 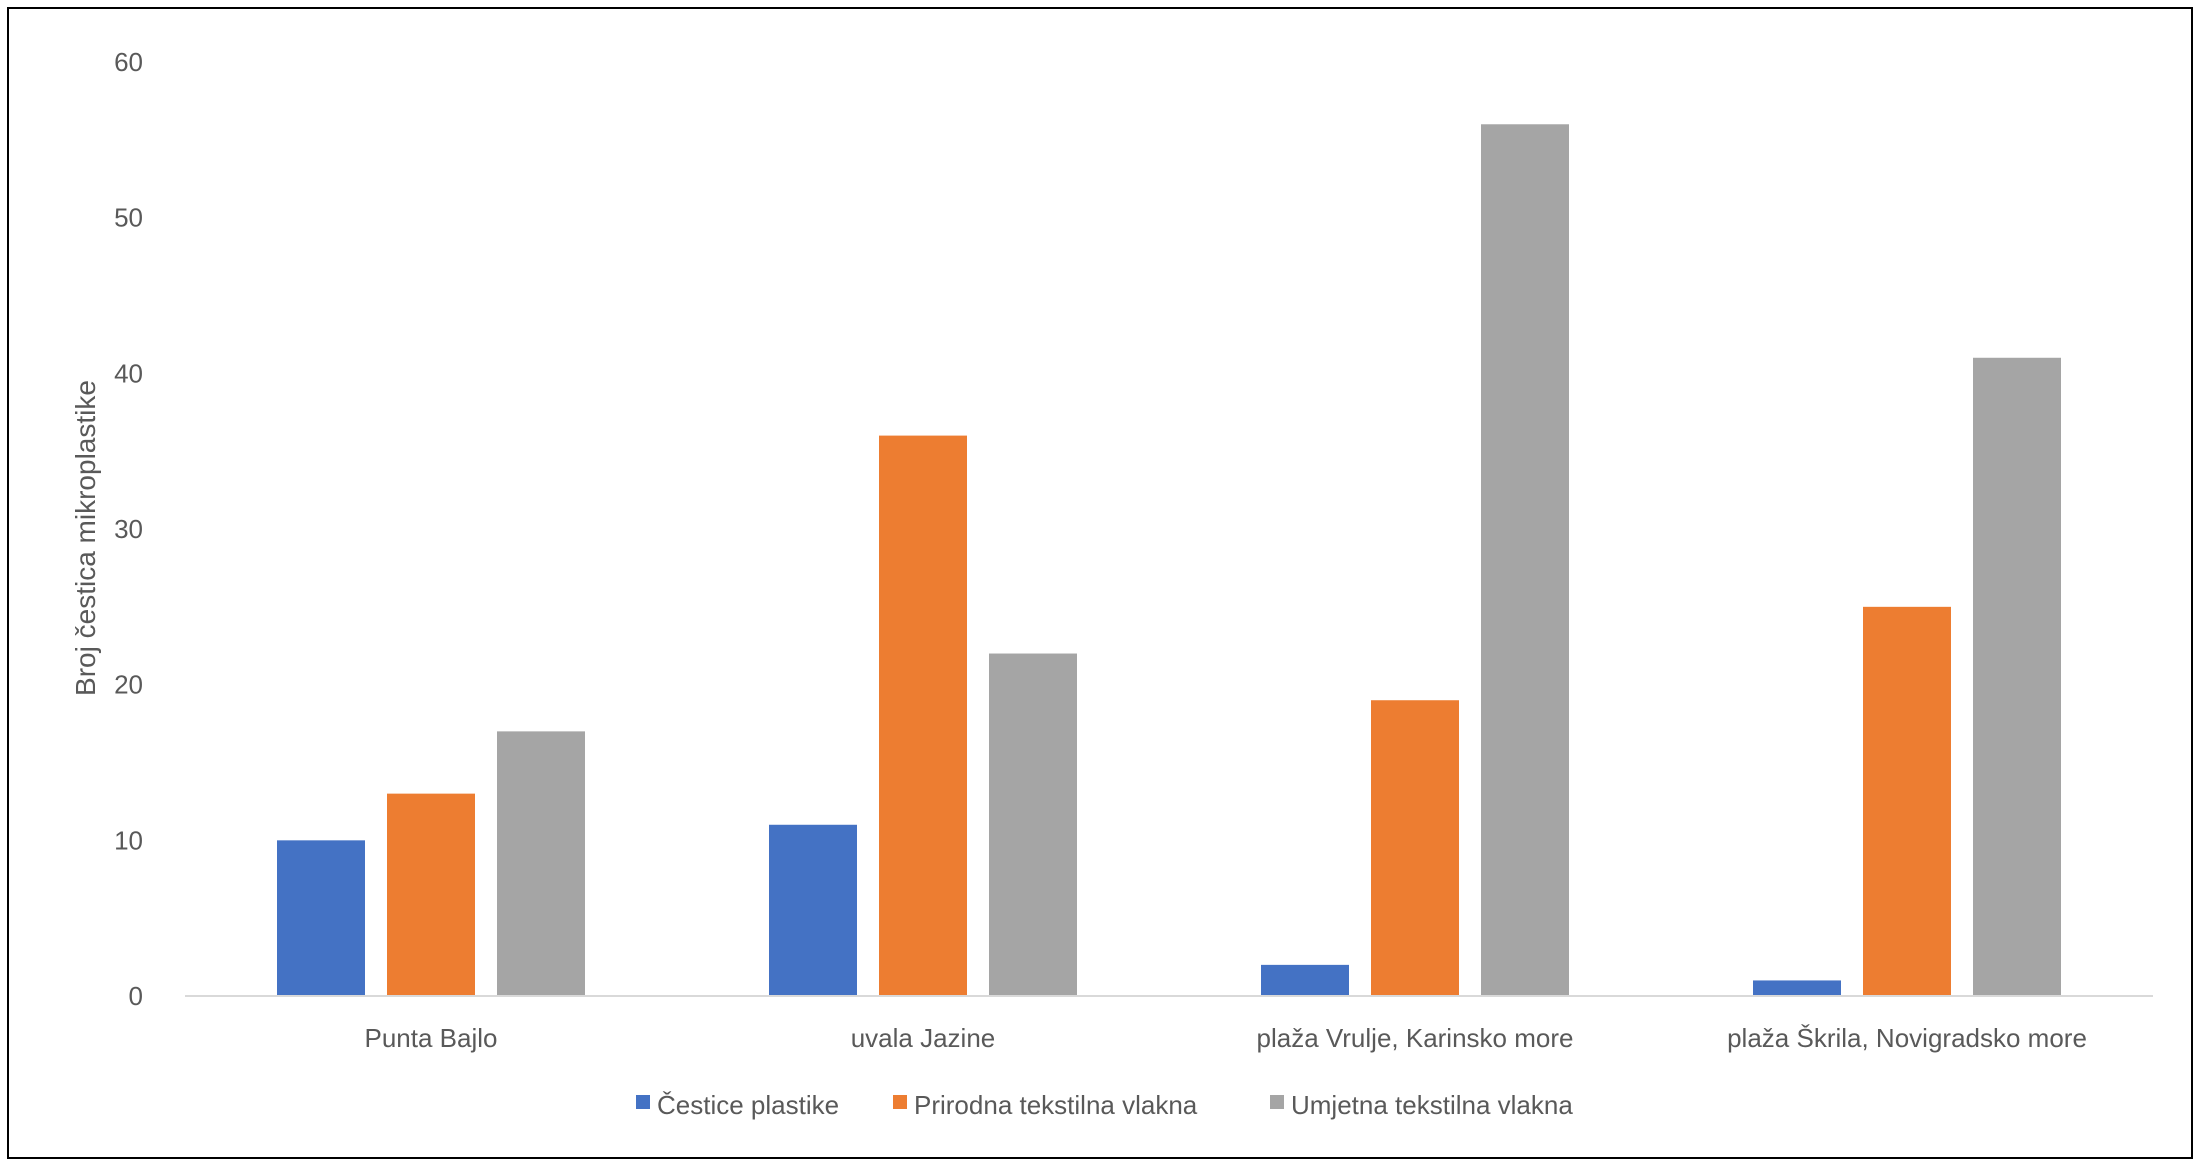 I want to click on y-tick-label: 40, so click(x=128, y=373).